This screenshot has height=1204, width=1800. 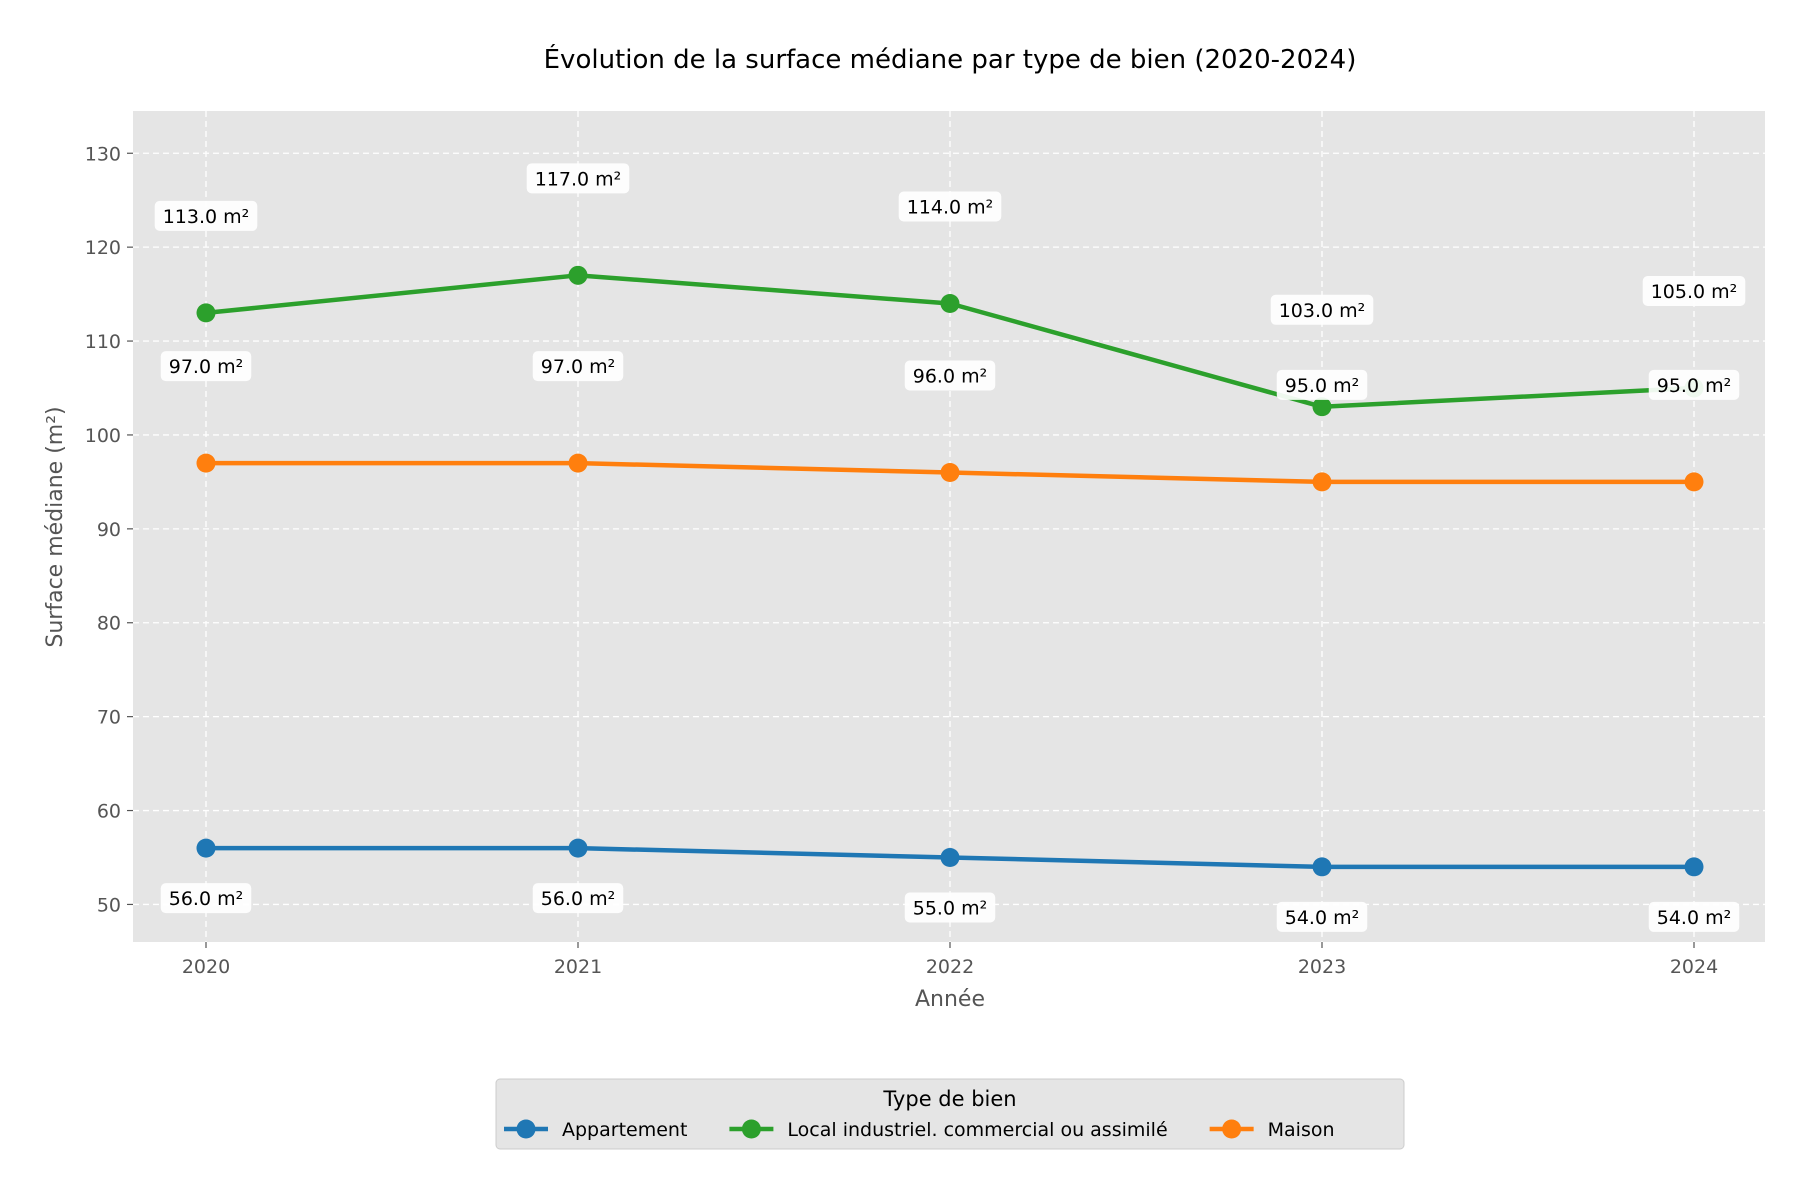 I want to click on x-tick-label: 2023, so click(x=1322, y=967).